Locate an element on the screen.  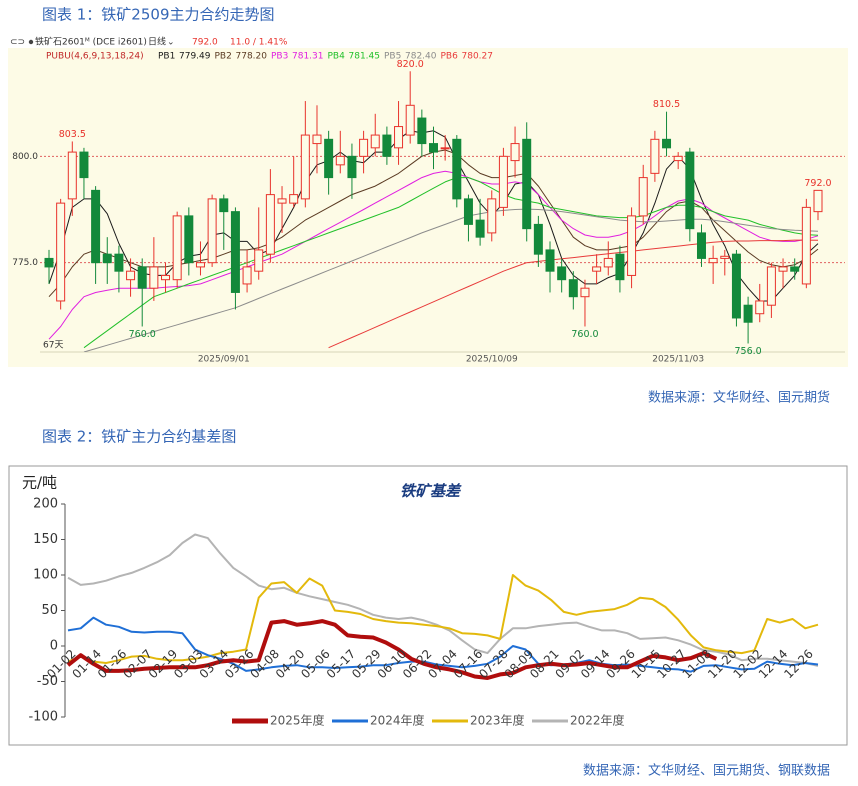
y-tick-label: 0 is located at coordinates (54, 646).